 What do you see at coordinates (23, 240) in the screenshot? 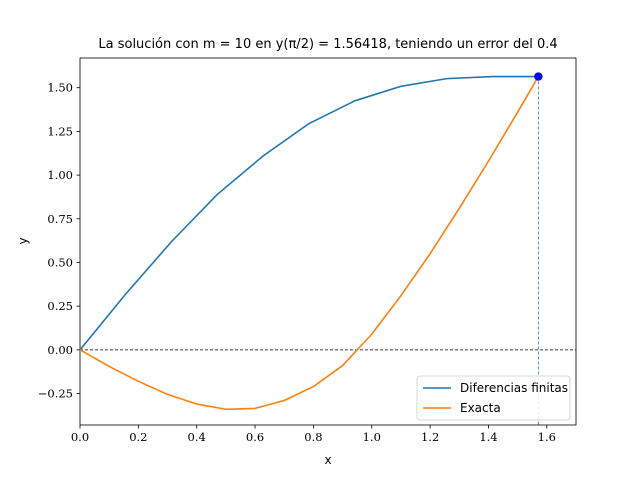
I see `y-axis-label: y` at bounding box center [23, 240].